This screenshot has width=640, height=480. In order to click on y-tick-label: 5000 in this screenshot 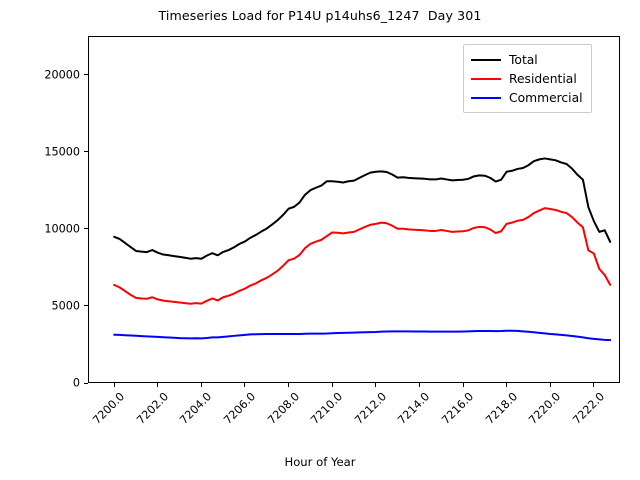, I will do `click(65, 306)`.